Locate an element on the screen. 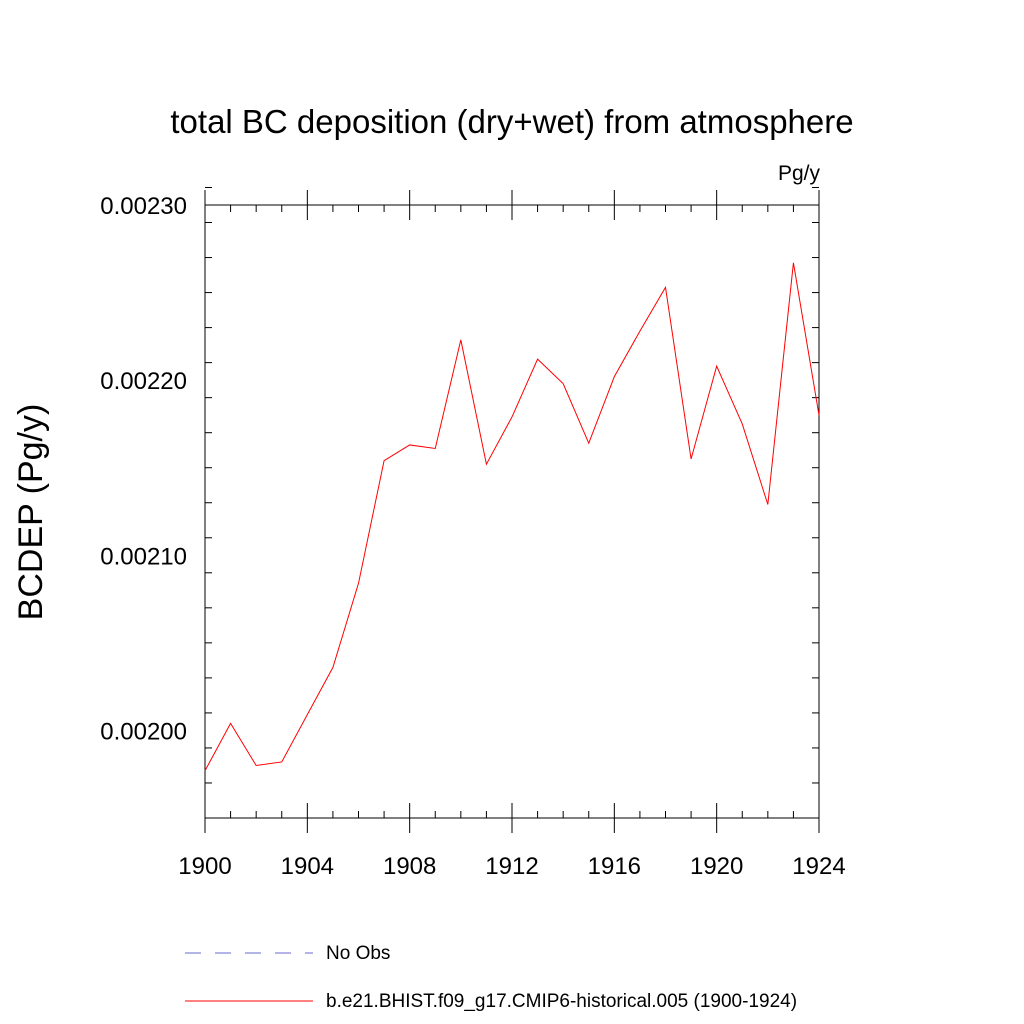 This screenshot has height=1024, width=1024. x-tick-label: 1912 is located at coordinates (511, 866).